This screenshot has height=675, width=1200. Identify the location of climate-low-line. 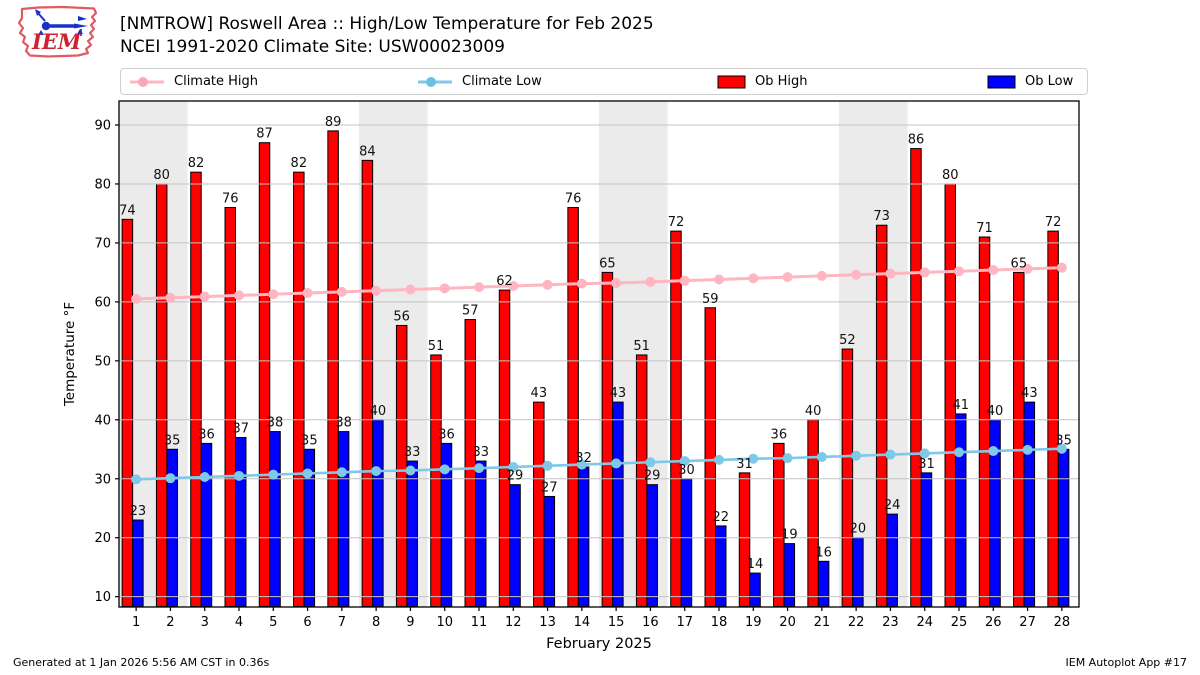
(599, 464).